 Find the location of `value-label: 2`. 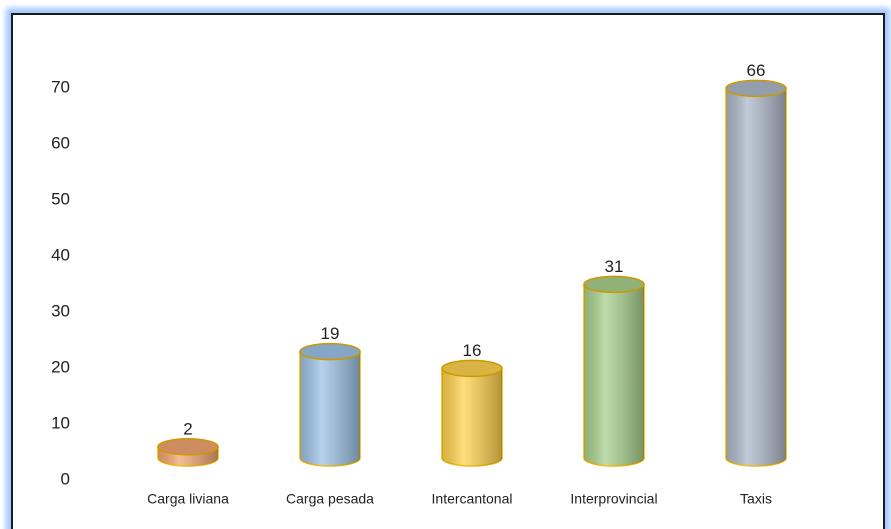

value-label: 2 is located at coordinates (187, 428).